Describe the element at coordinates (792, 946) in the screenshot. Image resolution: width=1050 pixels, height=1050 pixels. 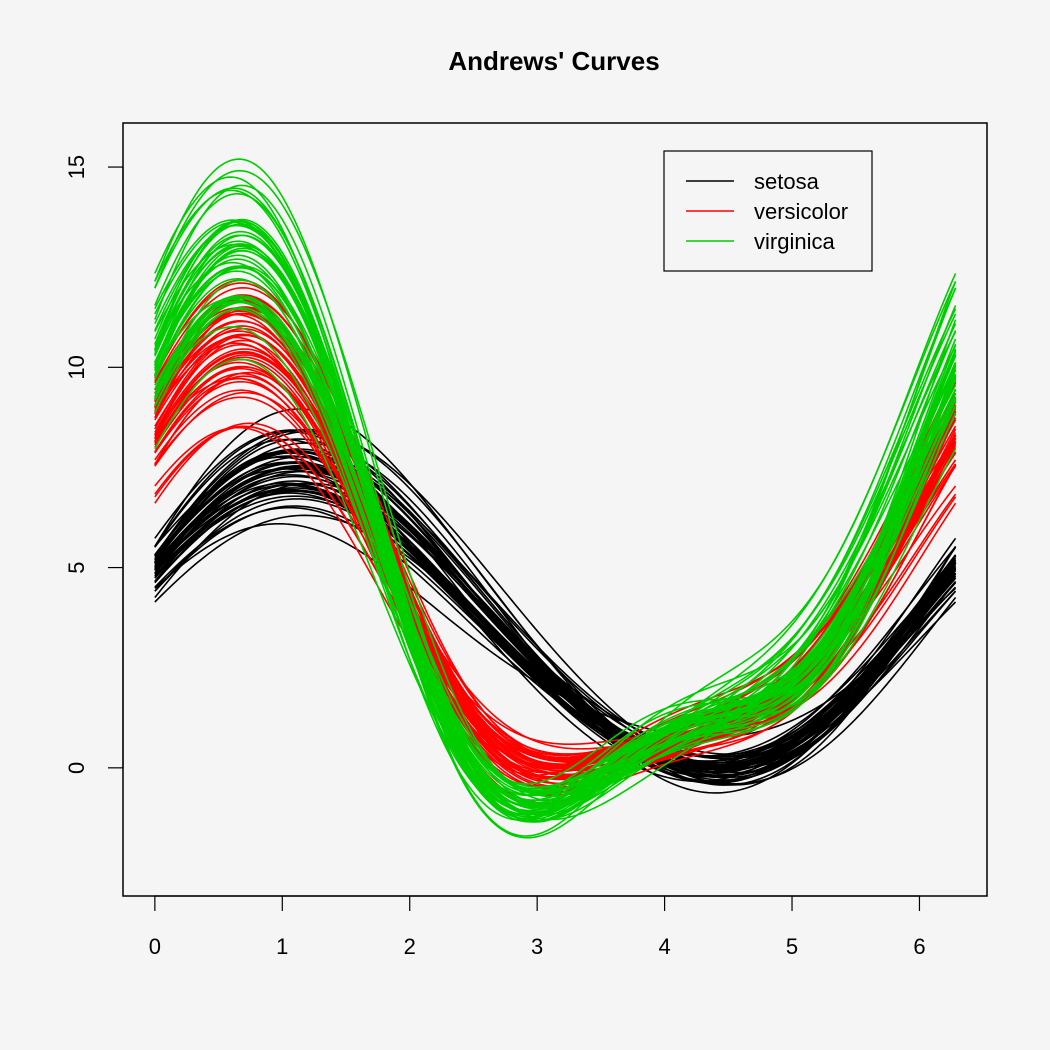
I see `x-tick-label: 5` at that location.